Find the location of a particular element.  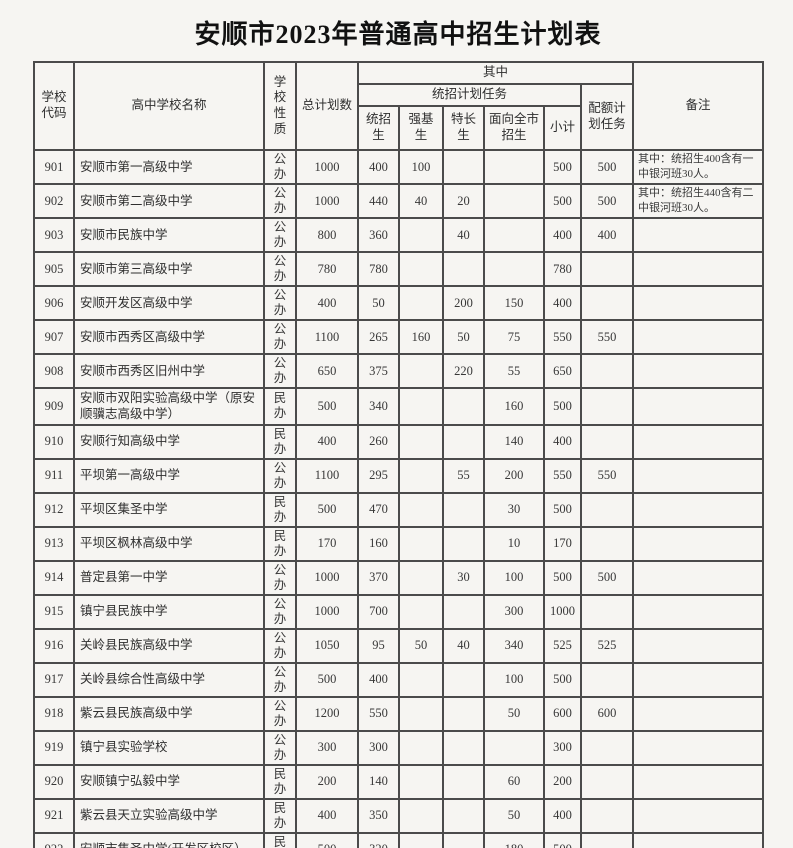

header-row-2: 统招计划任务 配额计划任务 is located at coordinates (398, 117).